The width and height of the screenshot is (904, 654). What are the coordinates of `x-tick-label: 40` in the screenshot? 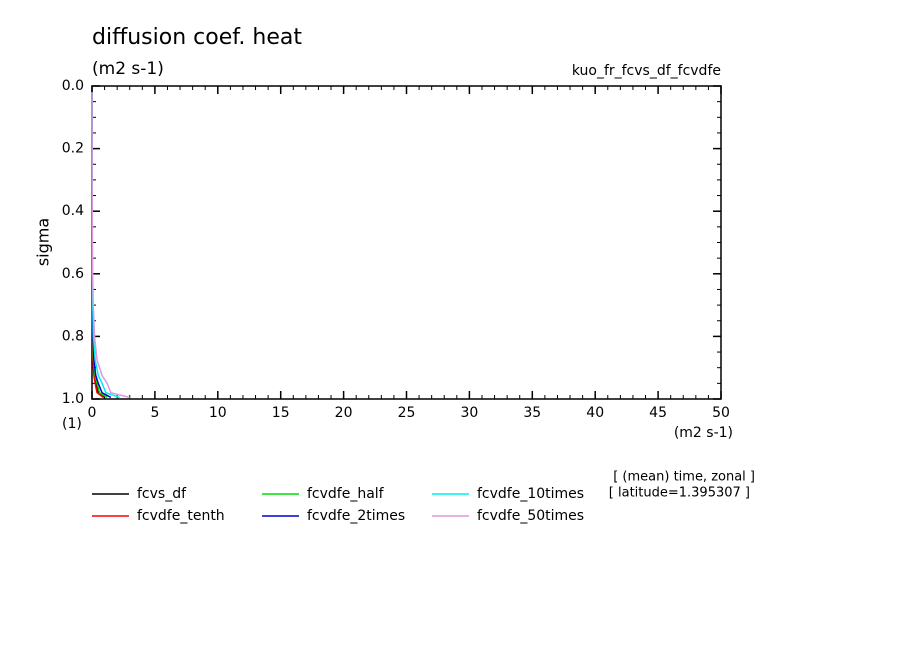 It's located at (595, 413).